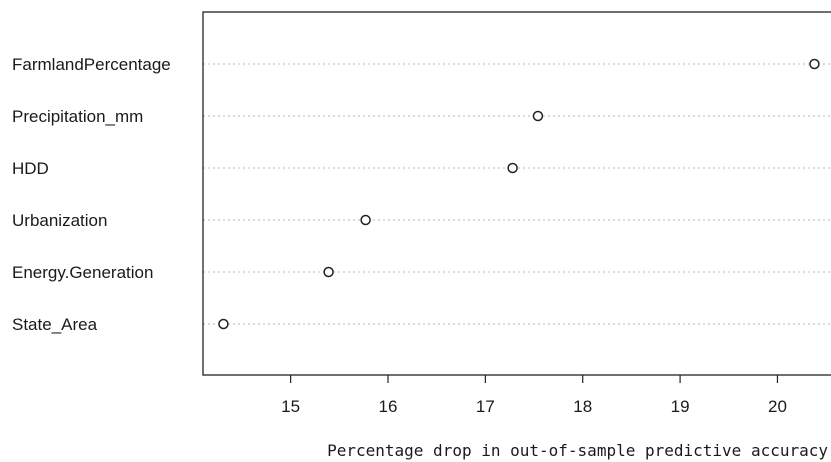 The image size is (831, 462). I want to click on x-axis: 15 16 17 18 19 20, so click(534, 395).